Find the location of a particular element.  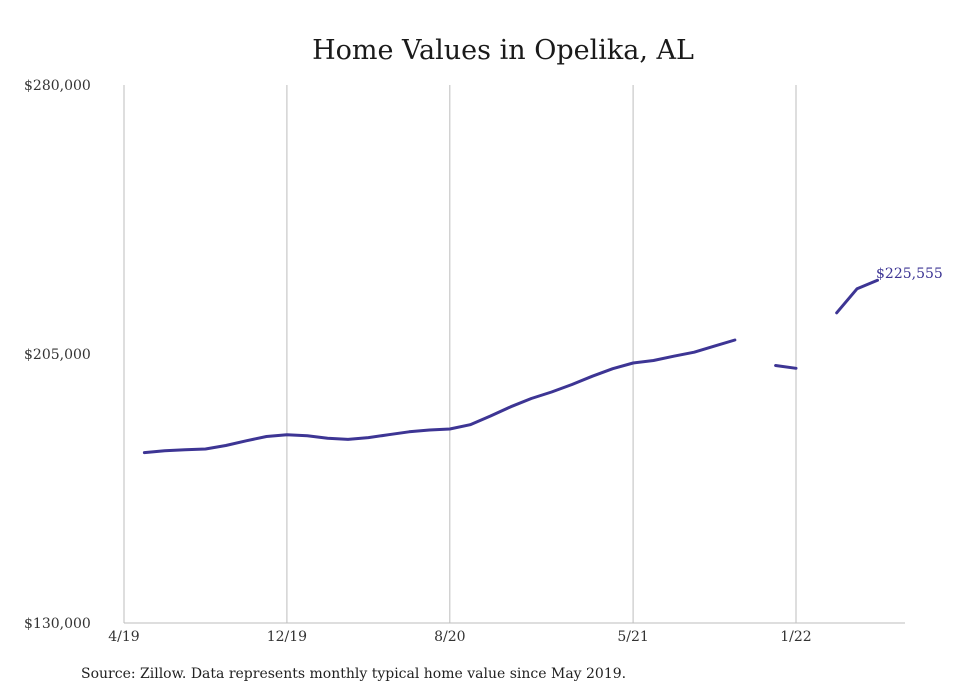

x-axis-ticks: 4/19 12/19 8/20 5/21 1/22 is located at coordinates (459, 637).